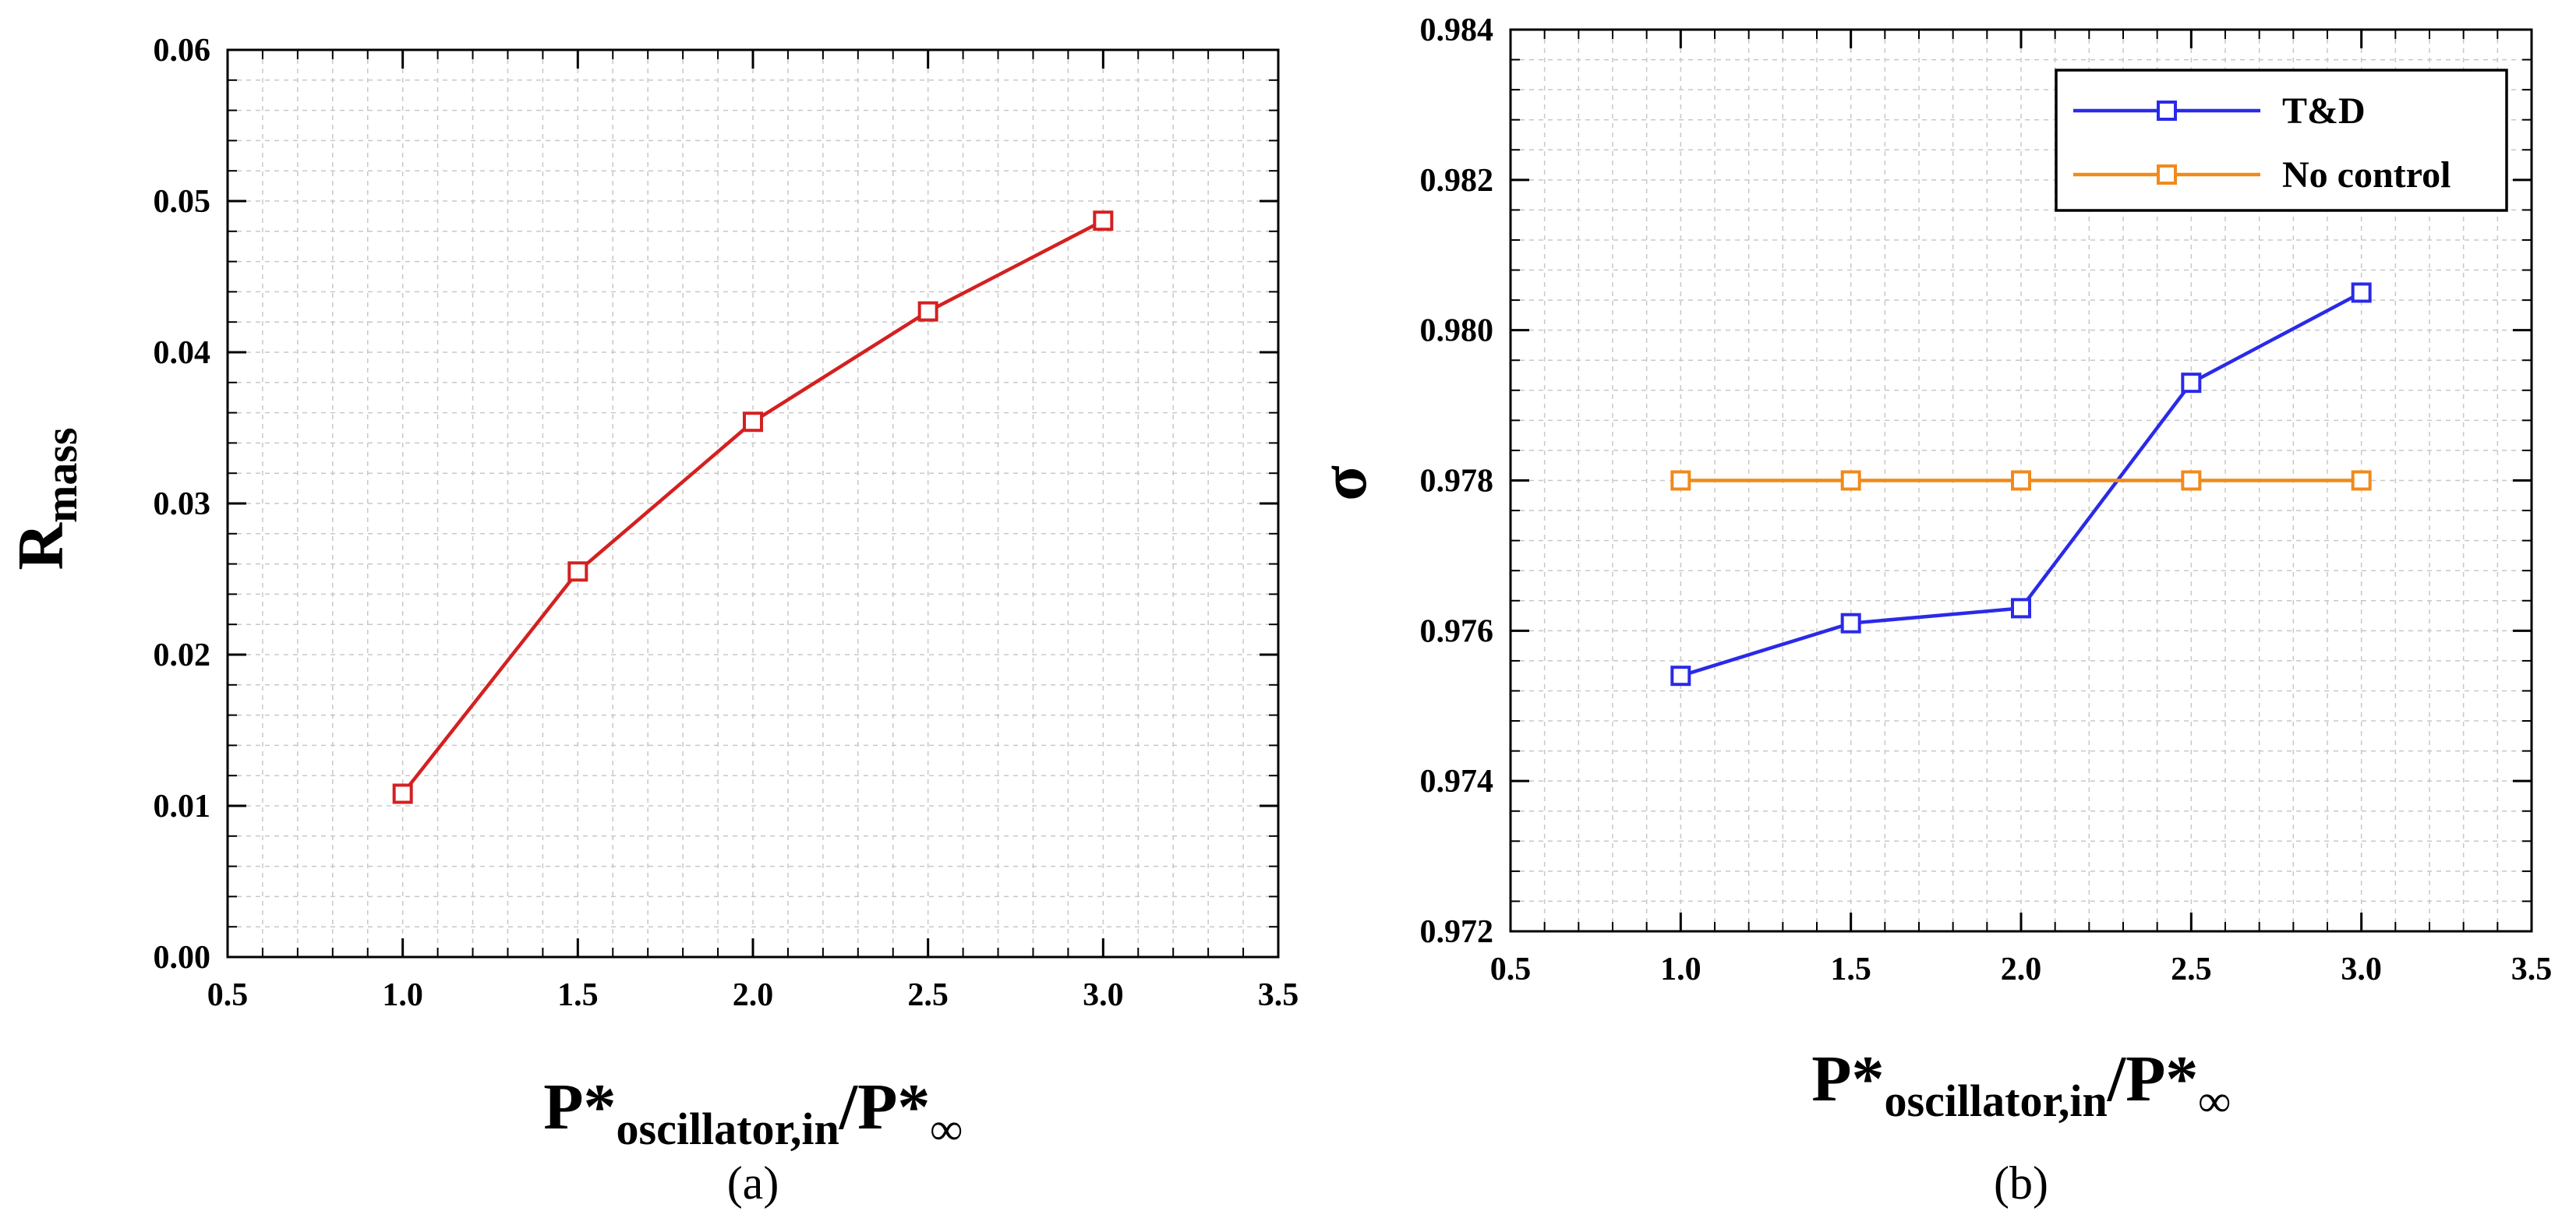  What do you see at coordinates (1457, 631) in the screenshot?
I see `y-tick-label: 0.976` at bounding box center [1457, 631].